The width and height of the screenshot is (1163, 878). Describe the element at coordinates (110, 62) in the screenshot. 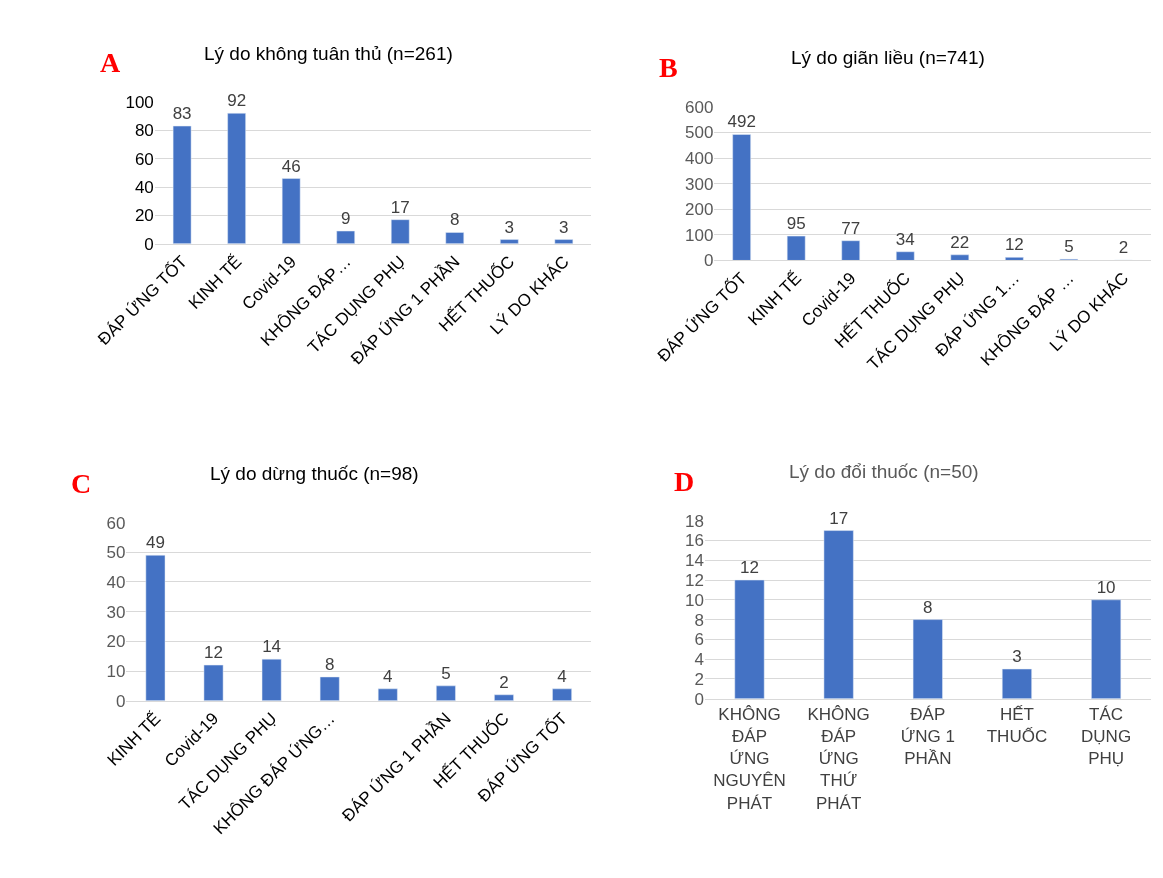

I see `text: A` at that location.